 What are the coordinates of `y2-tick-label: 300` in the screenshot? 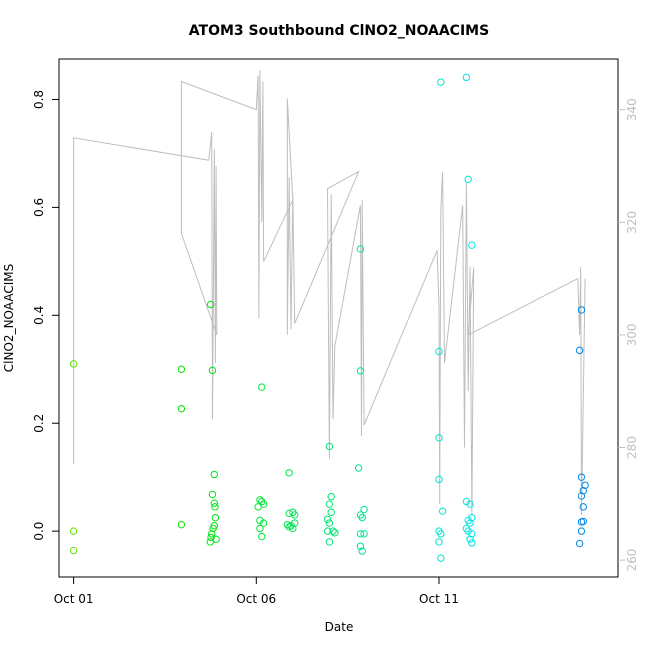 It's located at (632, 334).